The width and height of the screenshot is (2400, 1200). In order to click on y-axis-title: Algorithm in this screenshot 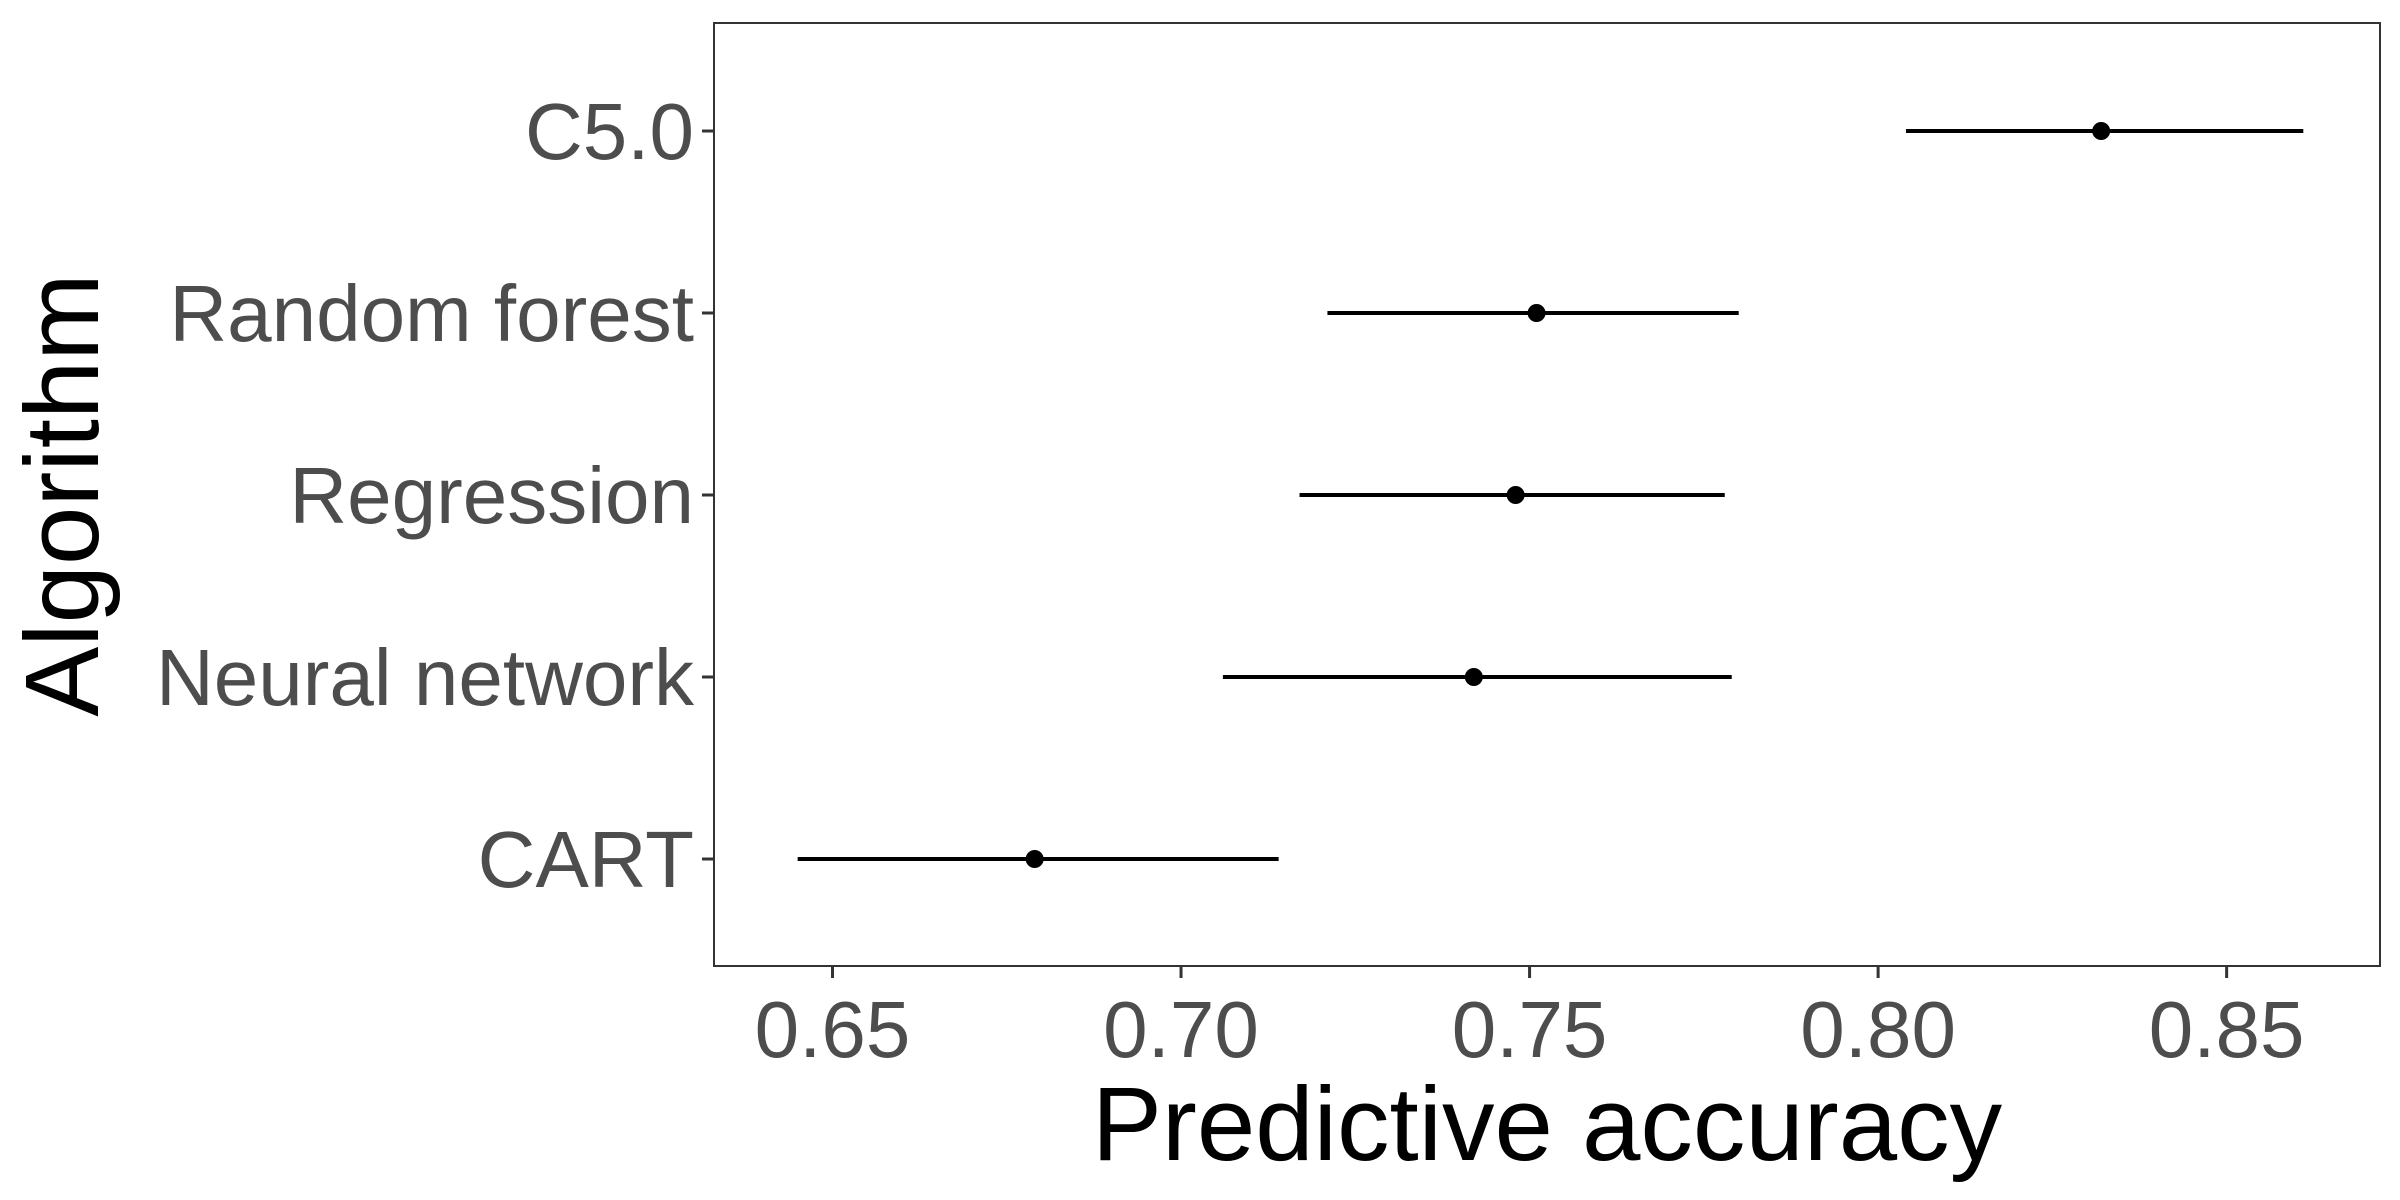, I will do `click(62, 494)`.